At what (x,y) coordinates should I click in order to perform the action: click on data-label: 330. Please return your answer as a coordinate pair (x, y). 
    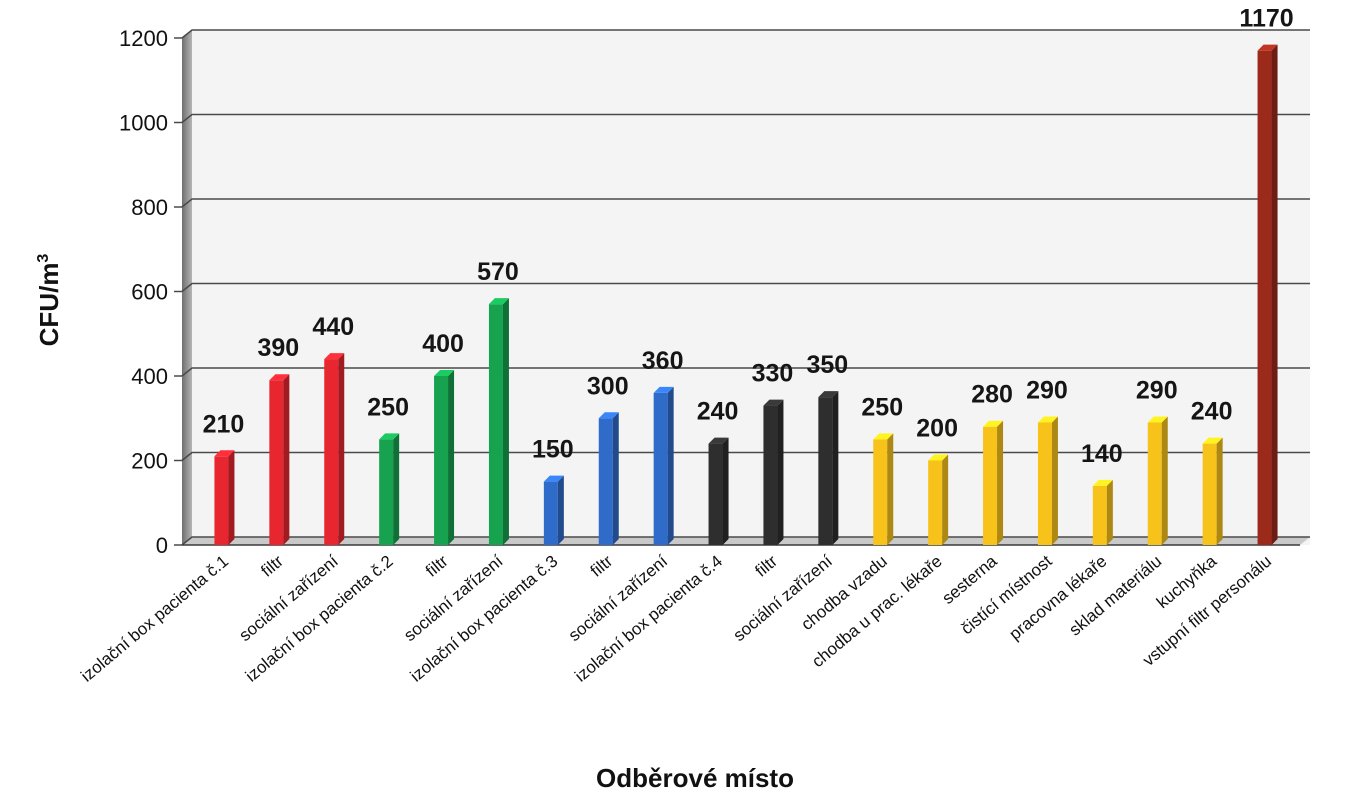
    Looking at the image, I should click on (773, 374).